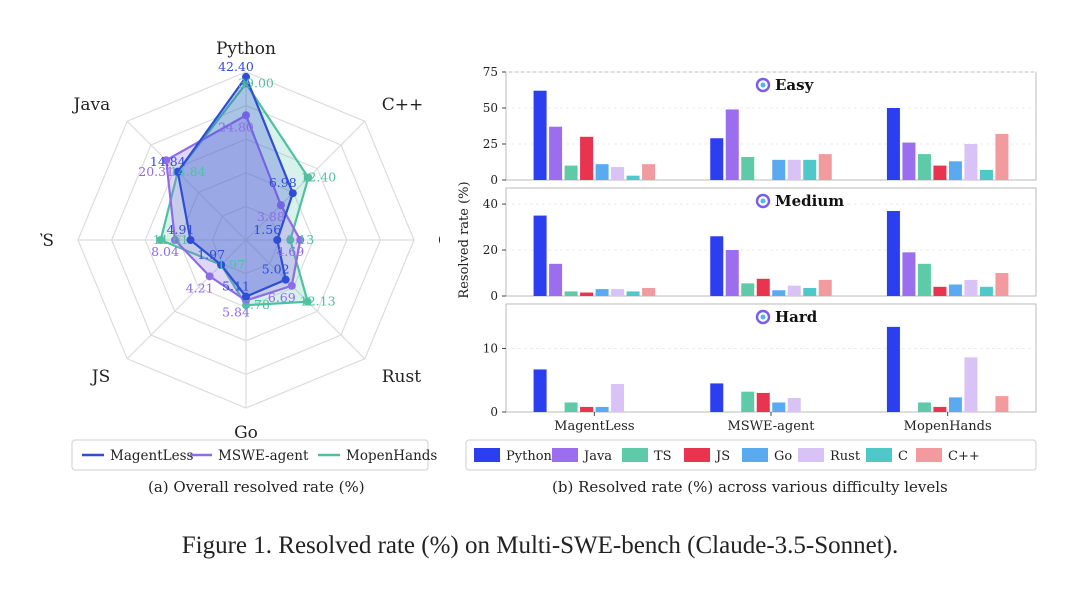 This screenshot has height=608, width=1080. I want to click on x-tick-label: MopenHands, so click(948, 426).